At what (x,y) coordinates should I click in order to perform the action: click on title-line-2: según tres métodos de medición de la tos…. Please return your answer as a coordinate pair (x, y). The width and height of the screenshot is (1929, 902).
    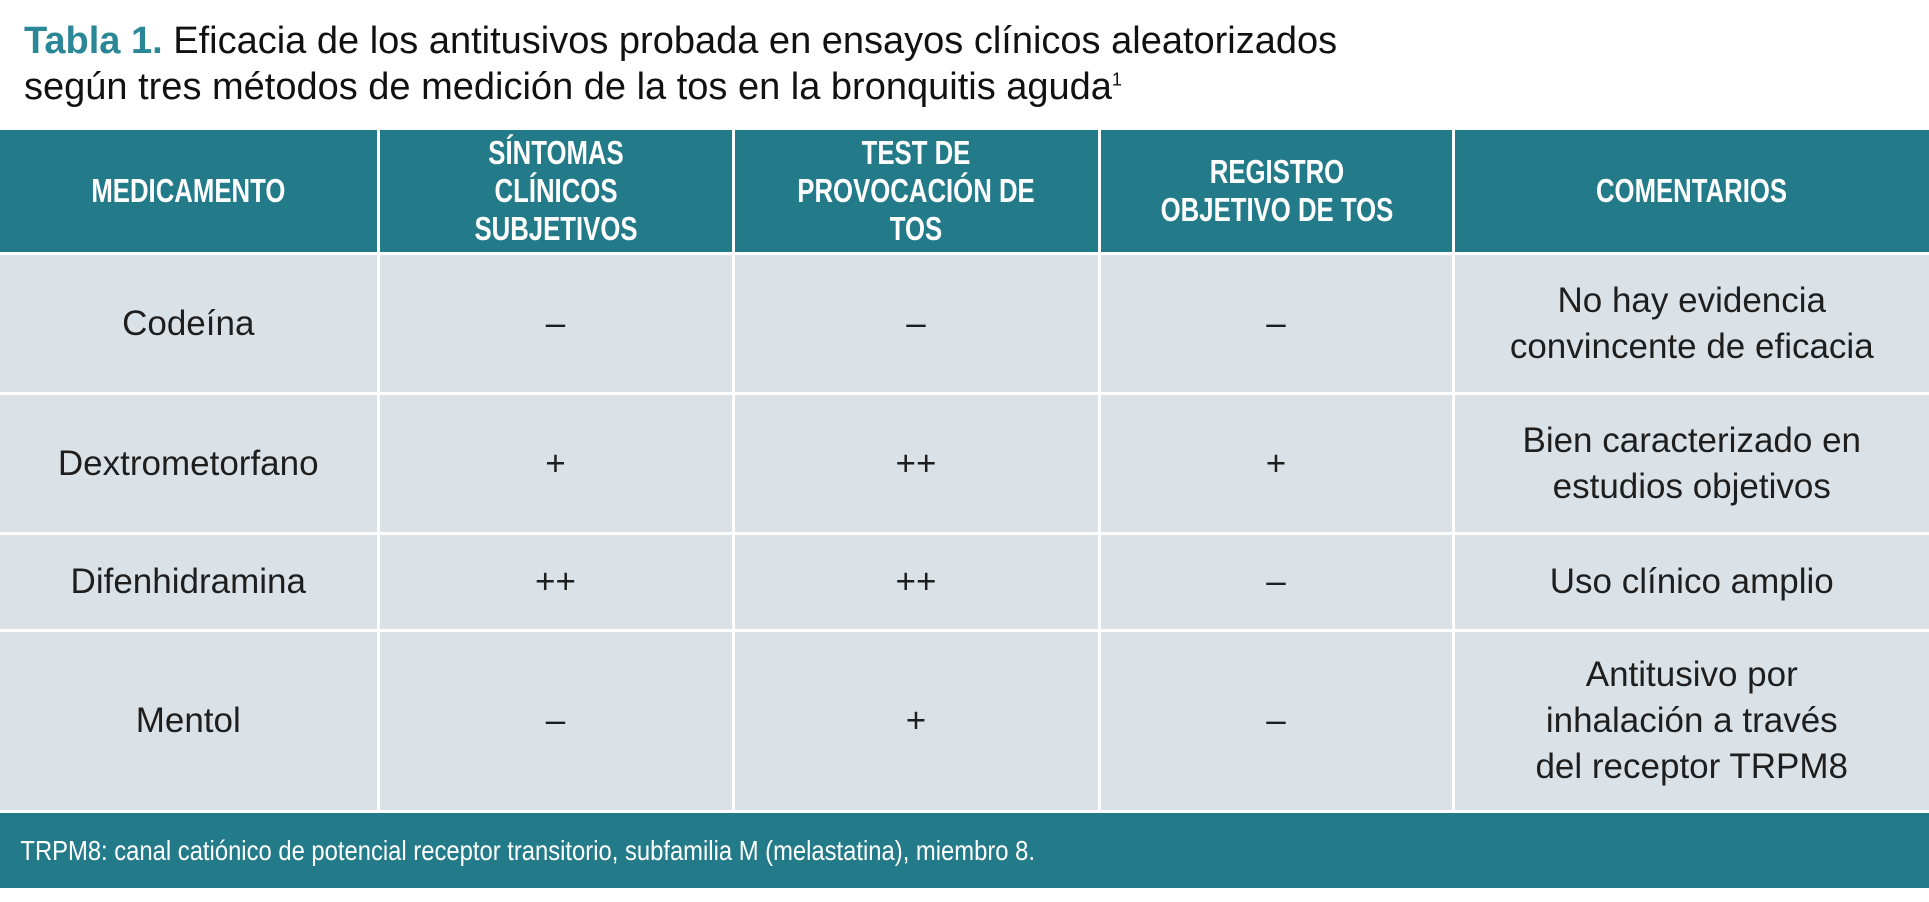
    Looking at the image, I should click on (568, 87).